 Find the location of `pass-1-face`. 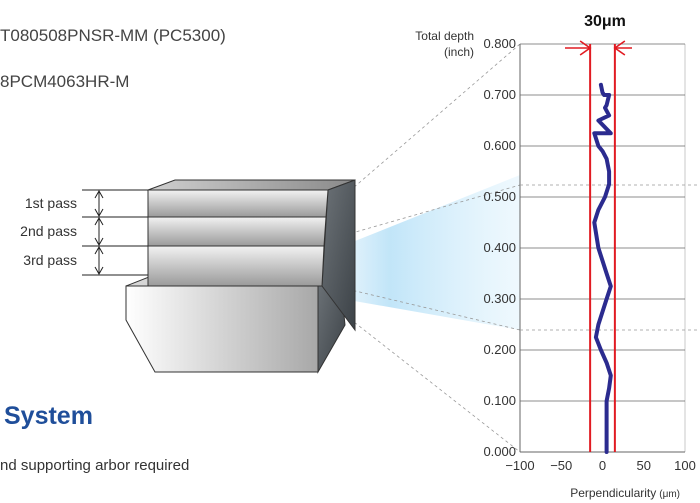

pass-1-face is located at coordinates (238, 203).